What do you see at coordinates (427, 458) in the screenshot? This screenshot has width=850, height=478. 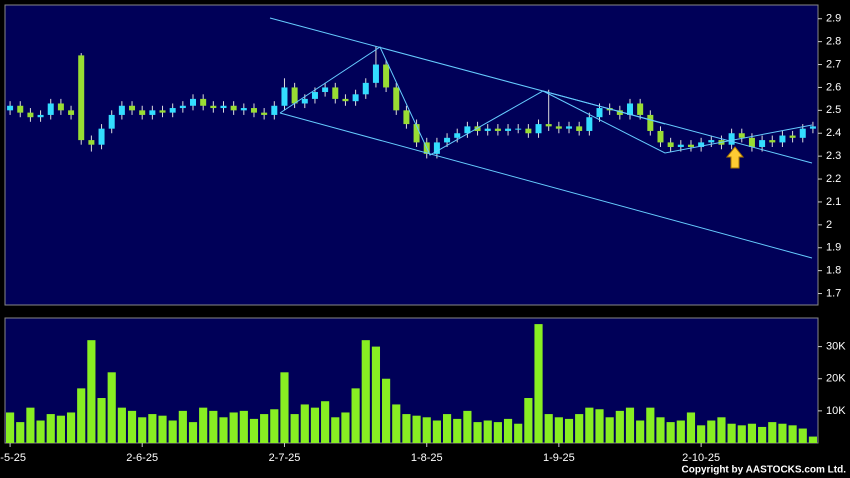 I see `x-tick-label: 1-8-25` at bounding box center [427, 458].